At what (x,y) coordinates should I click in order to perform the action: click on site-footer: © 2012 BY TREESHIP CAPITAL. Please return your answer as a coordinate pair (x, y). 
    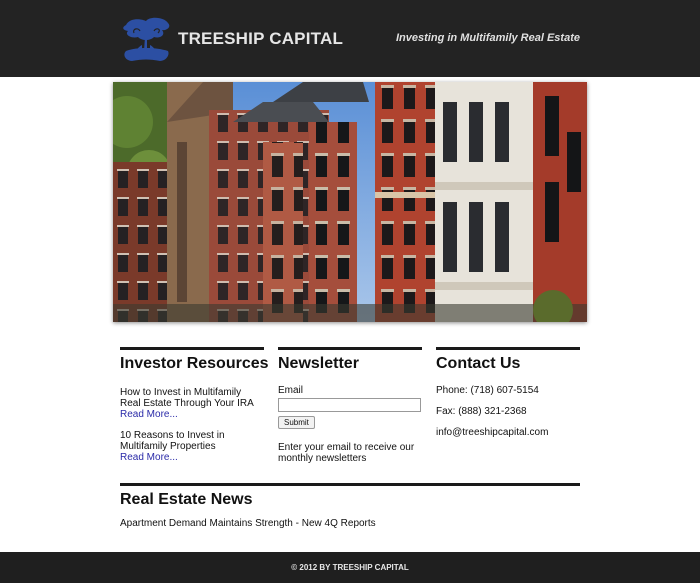
    Looking at the image, I should click on (350, 567).